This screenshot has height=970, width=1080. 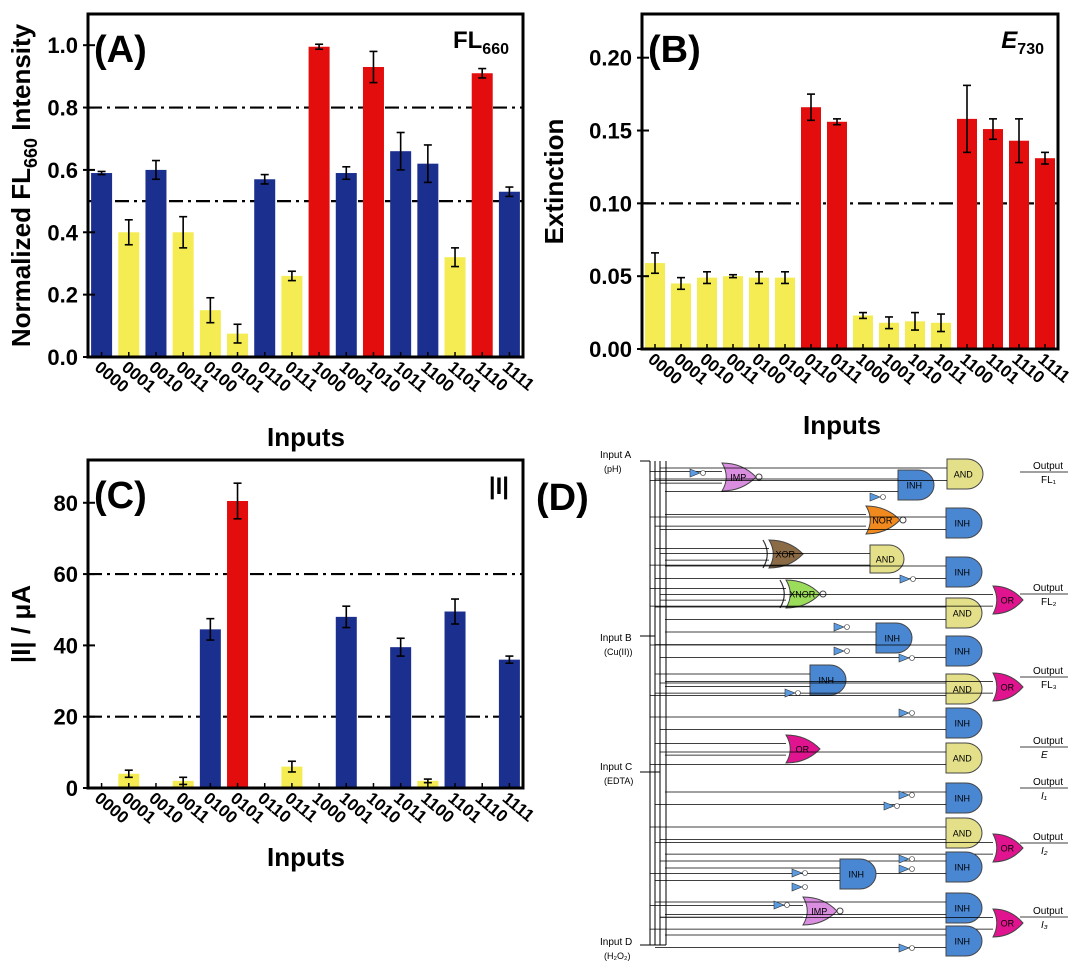 What do you see at coordinates (21, 624) in the screenshot?
I see `y-axis-label: |I| / μA` at bounding box center [21, 624].